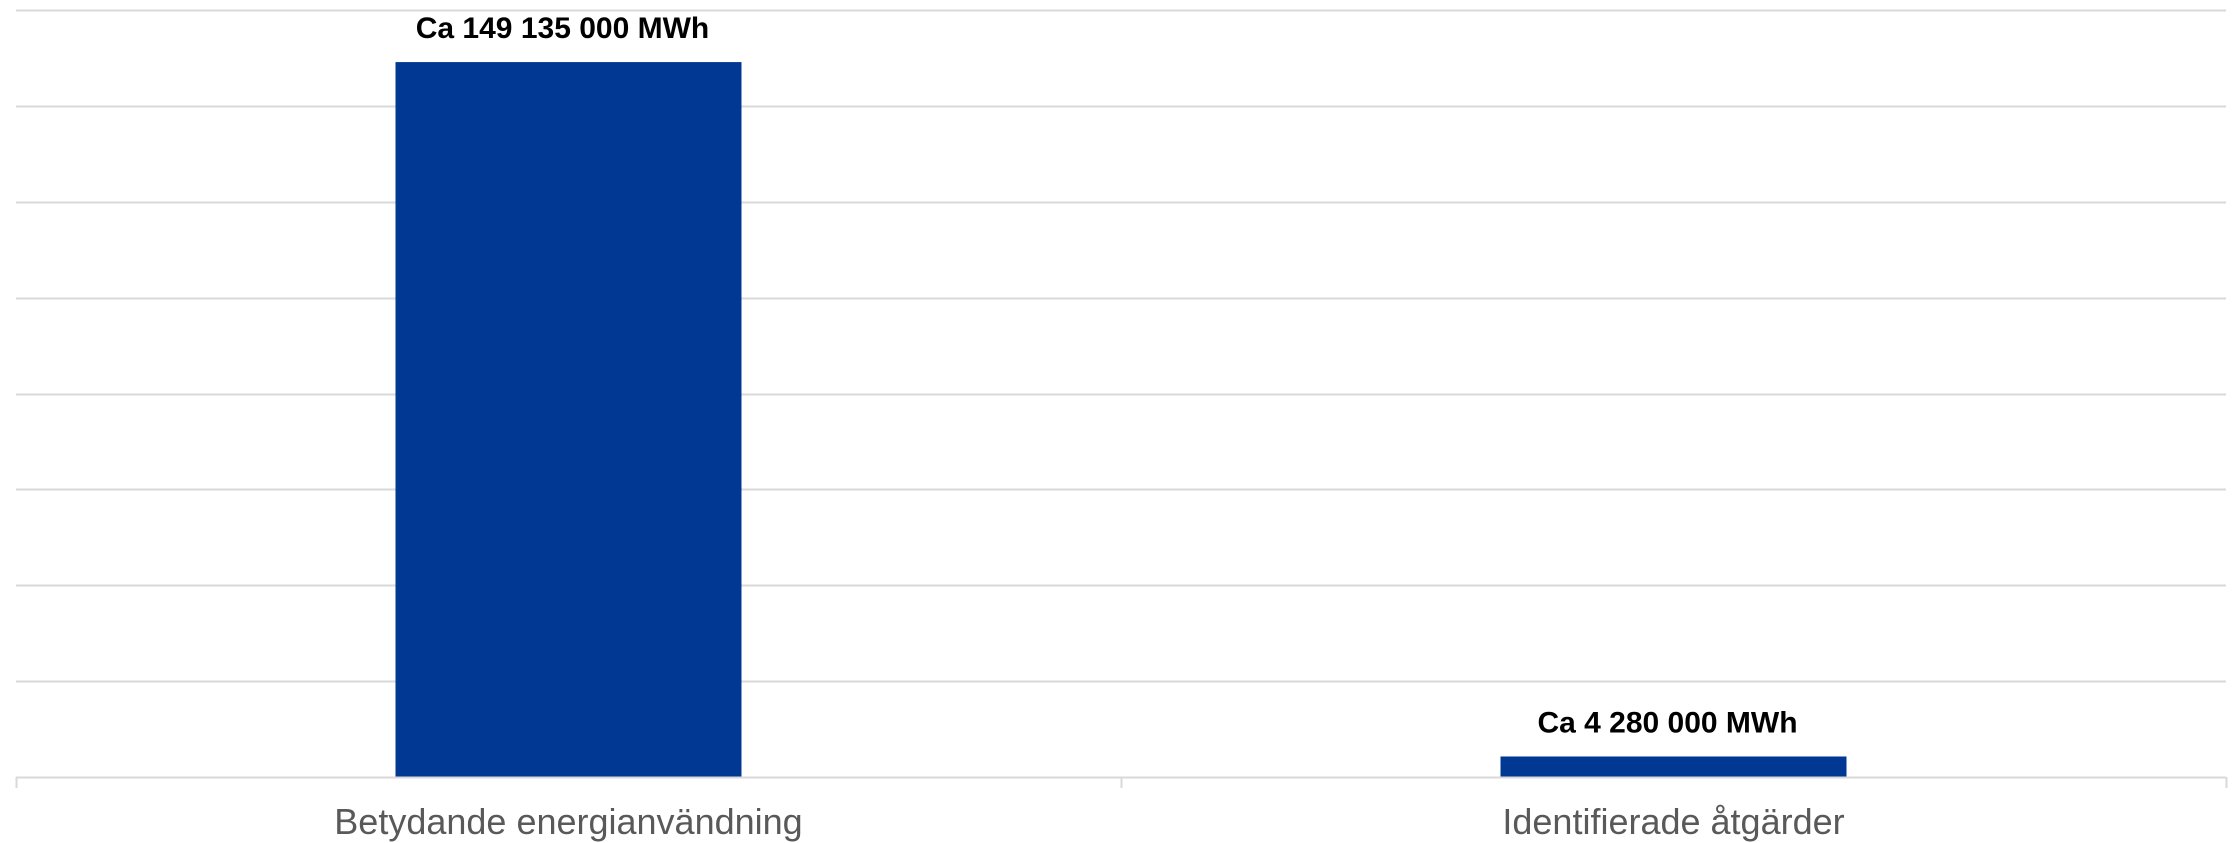 The width and height of the screenshot is (2234, 843). What do you see at coordinates (1673, 821) in the screenshot?
I see `category-label: Identifierade åtgärder` at bounding box center [1673, 821].